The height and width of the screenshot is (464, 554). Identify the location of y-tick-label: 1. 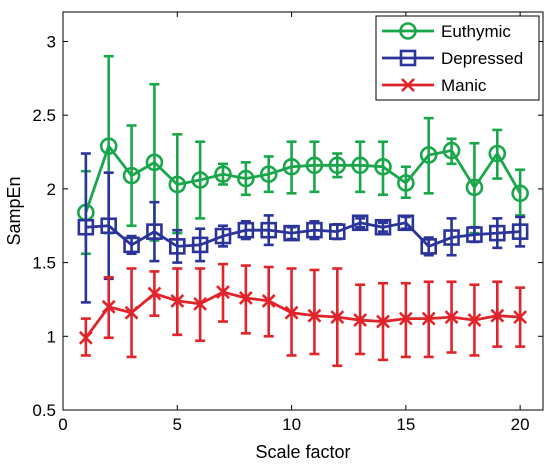
(51, 336).